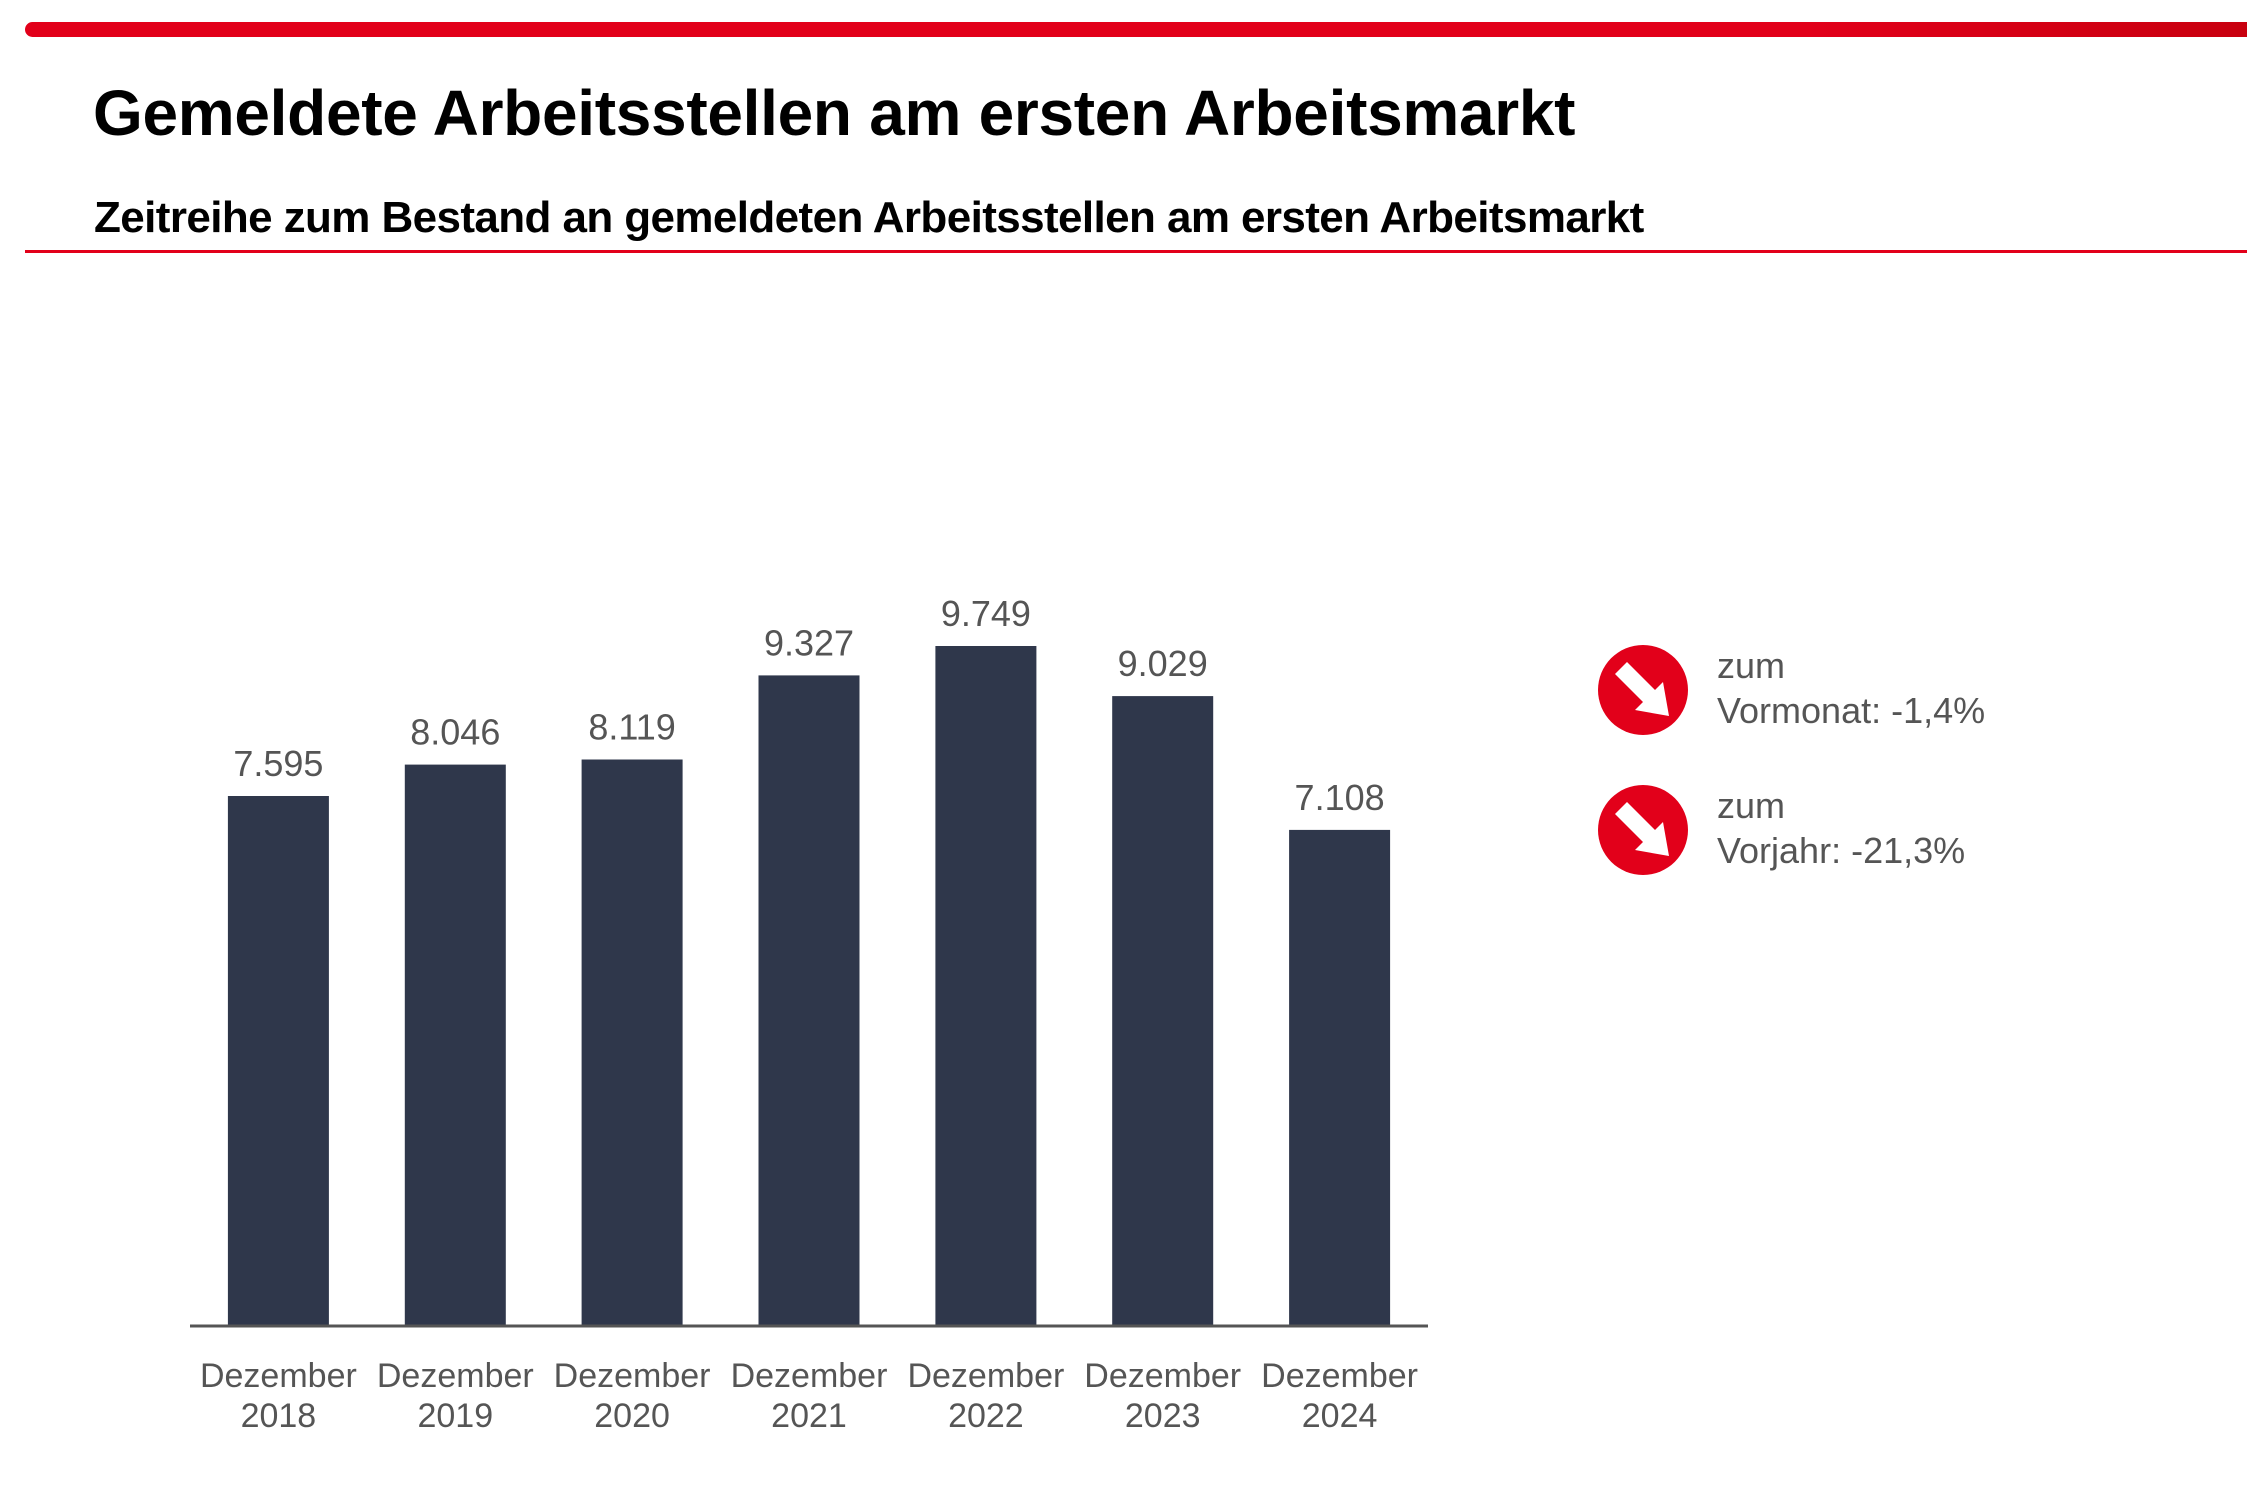  Describe the element at coordinates (455, 1416) in the screenshot. I see `x-tick-label-year: 2019` at that location.